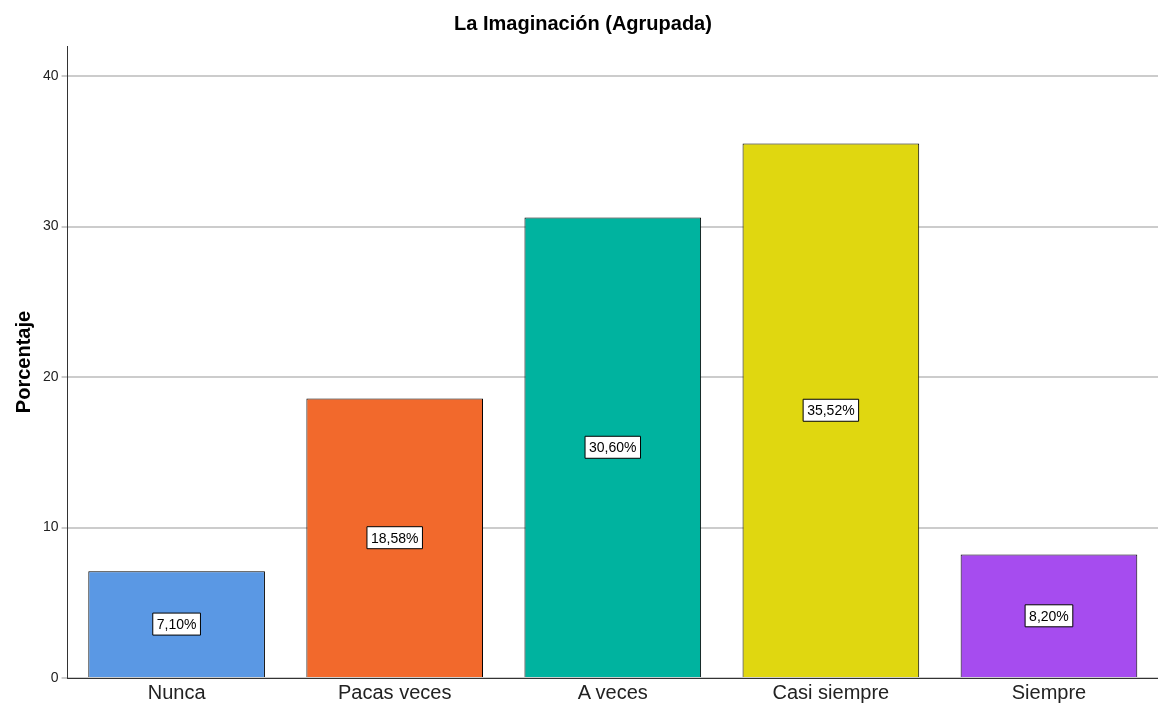 This screenshot has height=720, width=1169. What do you see at coordinates (831, 691) in the screenshot?
I see `x-tick-label: Casi siempre` at bounding box center [831, 691].